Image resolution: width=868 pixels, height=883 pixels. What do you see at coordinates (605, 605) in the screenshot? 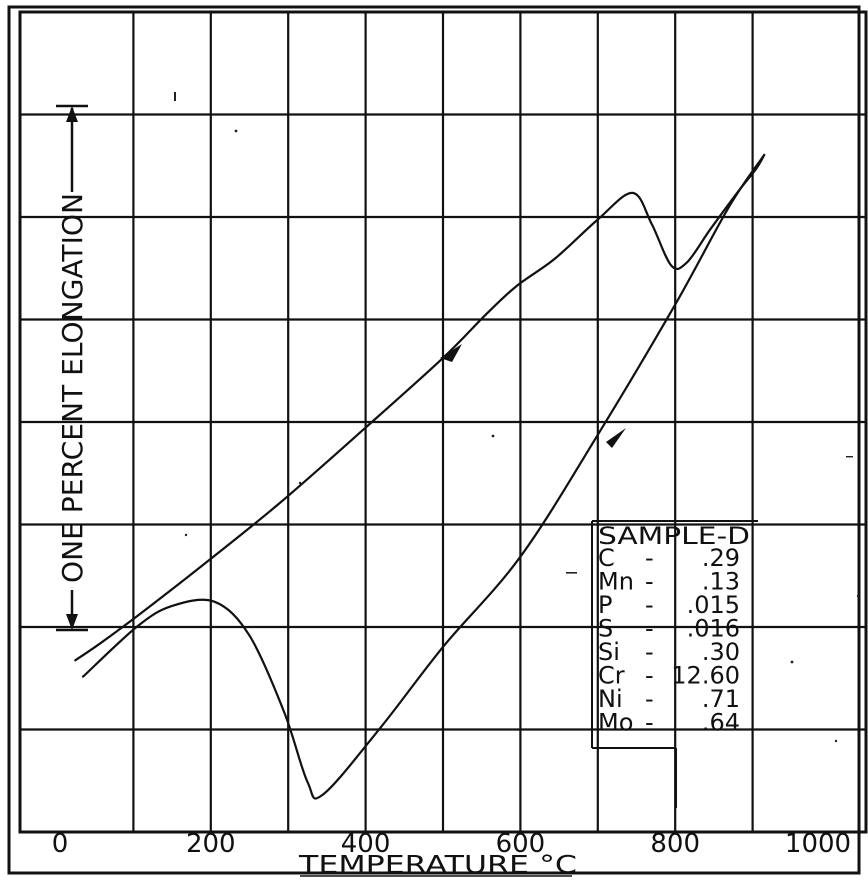
I see `composition-element: P` at bounding box center [605, 605].